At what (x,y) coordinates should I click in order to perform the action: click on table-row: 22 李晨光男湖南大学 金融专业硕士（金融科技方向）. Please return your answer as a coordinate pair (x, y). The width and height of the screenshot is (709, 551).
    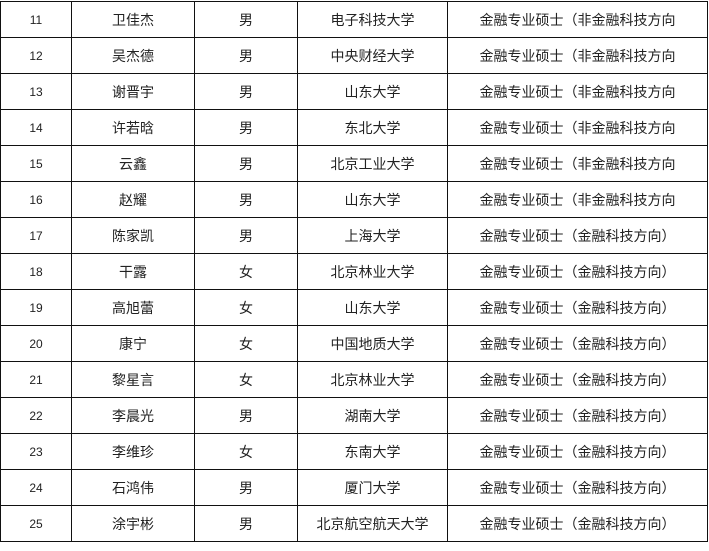
    Looking at the image, I should click on (354, 415).